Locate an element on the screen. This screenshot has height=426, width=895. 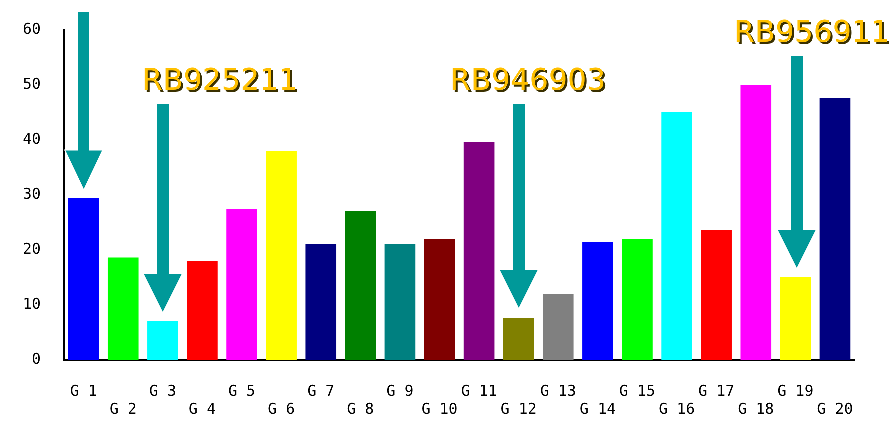
annotation: RB925211 is located at coordinates (222, 82).